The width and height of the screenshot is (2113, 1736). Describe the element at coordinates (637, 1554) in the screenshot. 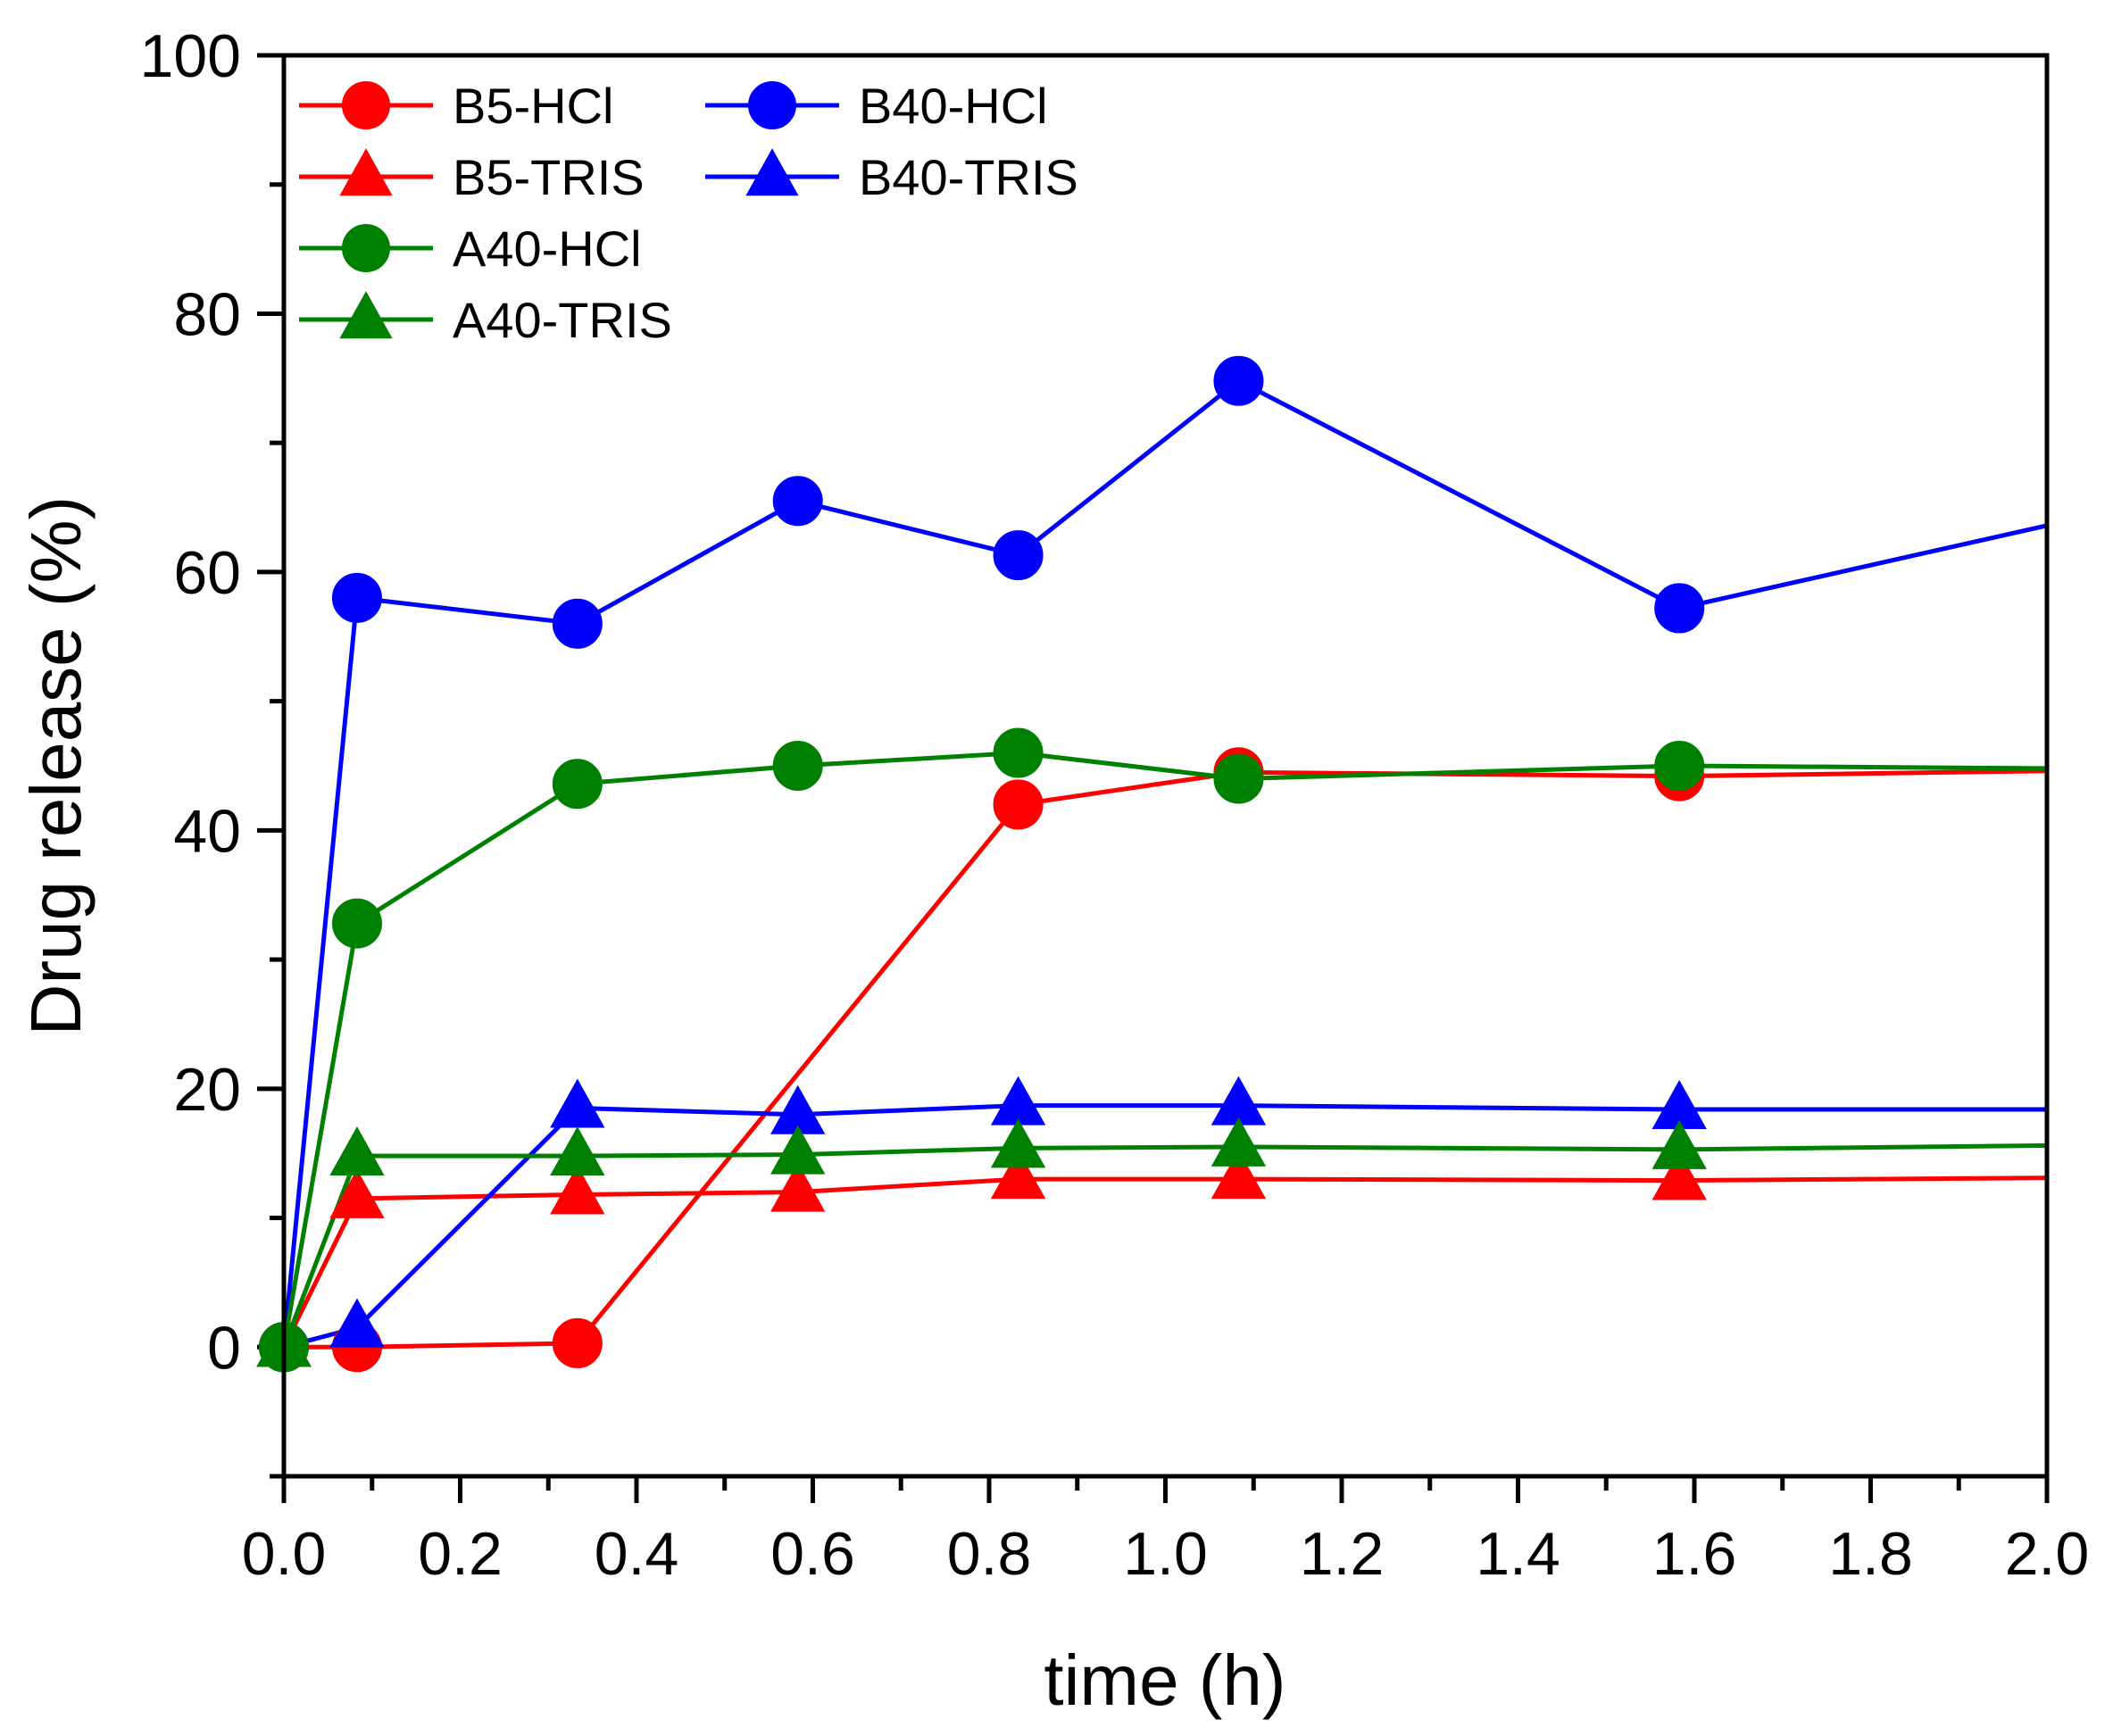

I see `x-tick-label: 0.4` at that location.